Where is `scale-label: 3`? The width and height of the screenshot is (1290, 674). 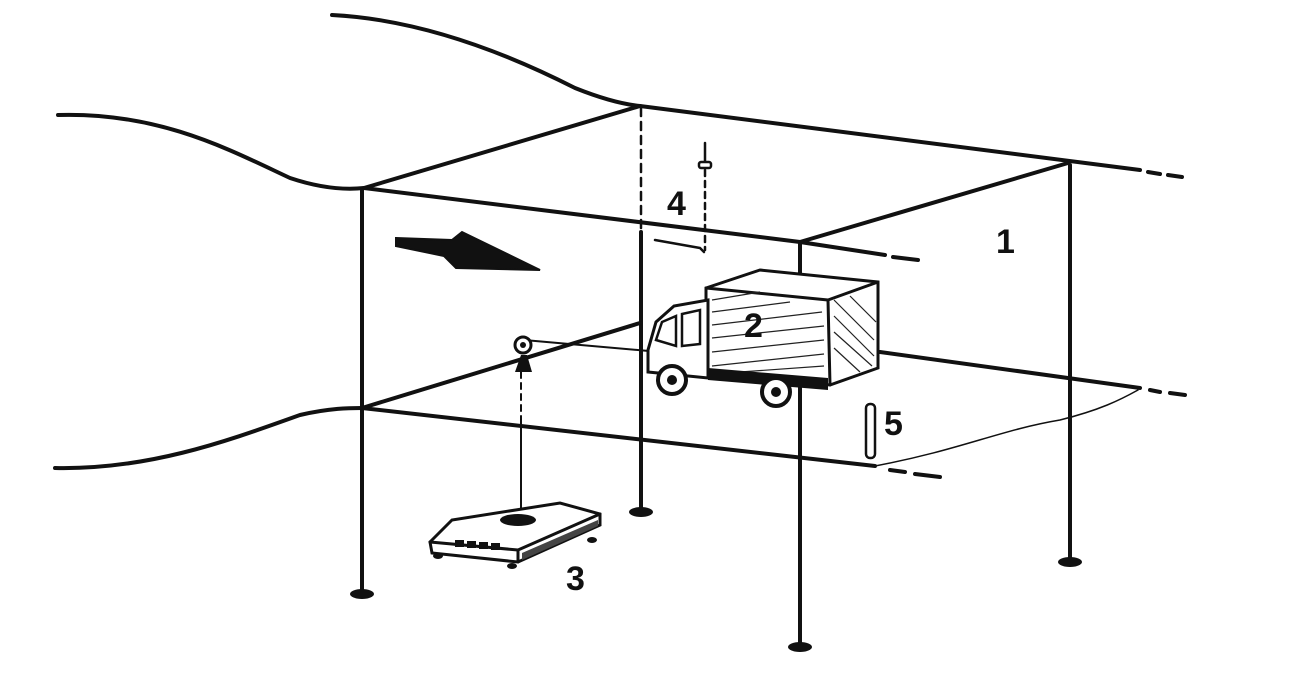 scale-label: 3 is located at coordinates (575, 579).